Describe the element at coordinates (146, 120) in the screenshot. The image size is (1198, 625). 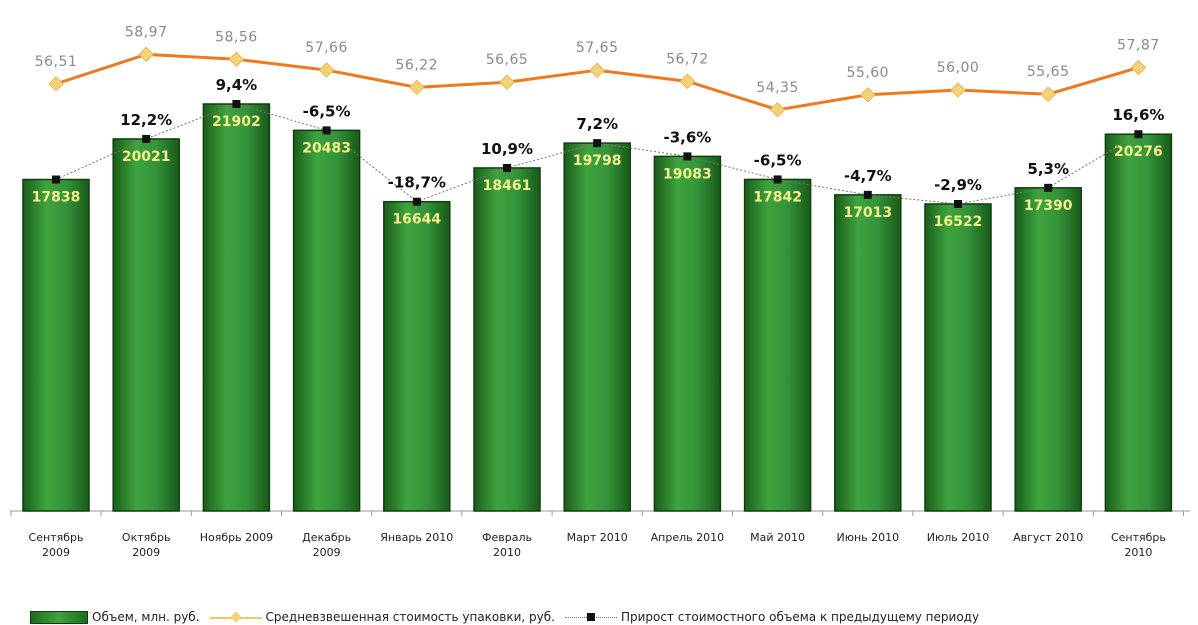
I see `growth-label: 12,2%` at that location.